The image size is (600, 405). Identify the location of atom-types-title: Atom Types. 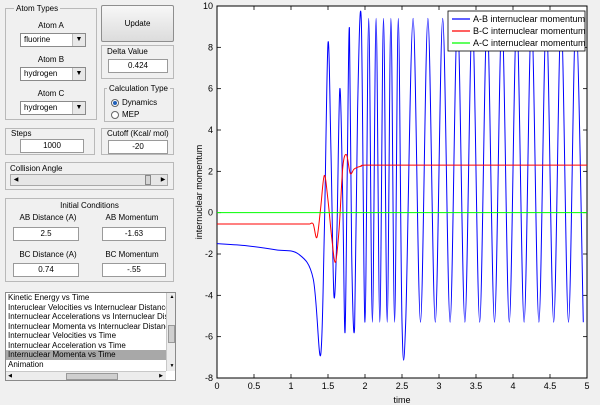
(37, 8).